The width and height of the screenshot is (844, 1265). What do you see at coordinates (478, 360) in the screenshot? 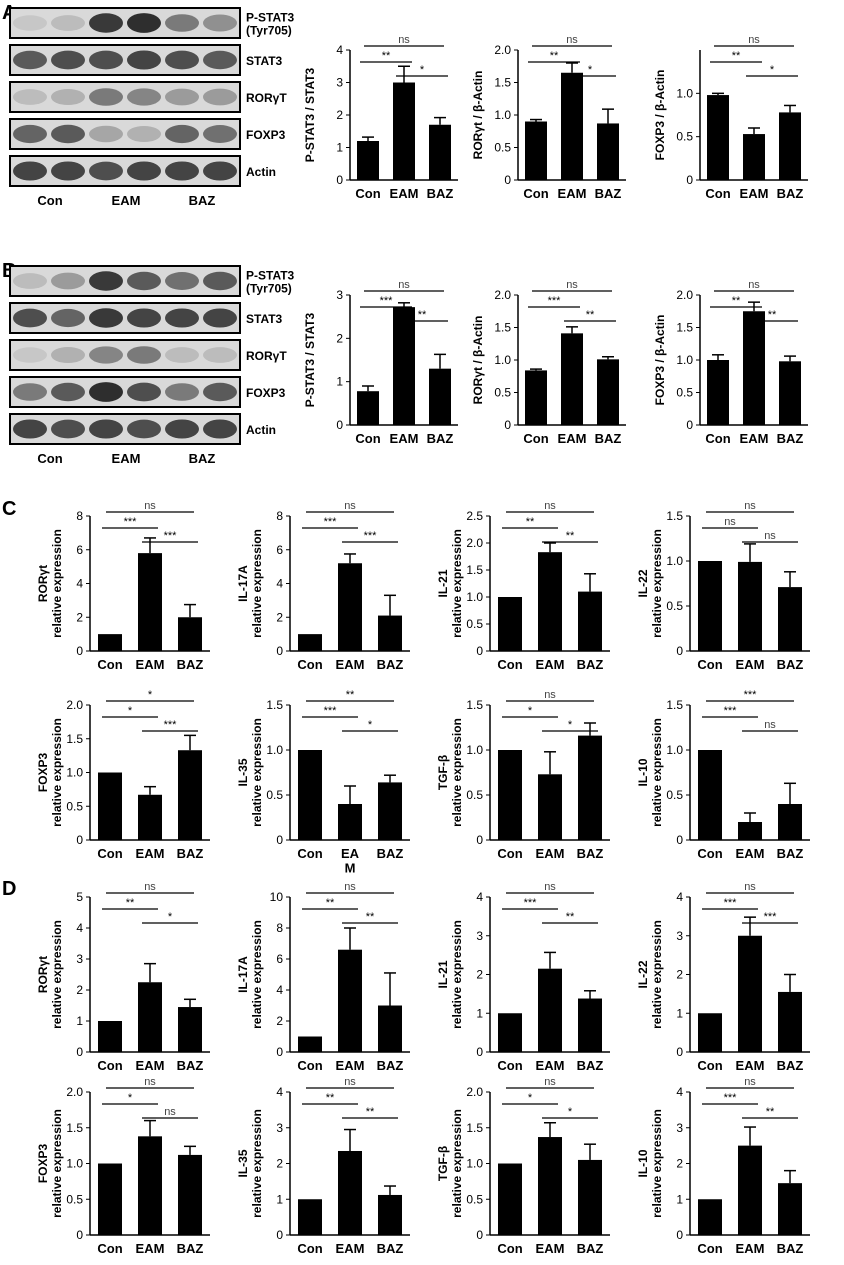
I see `y-axis-label: RORγt / β-Actin` at bounding box center [478, 360].